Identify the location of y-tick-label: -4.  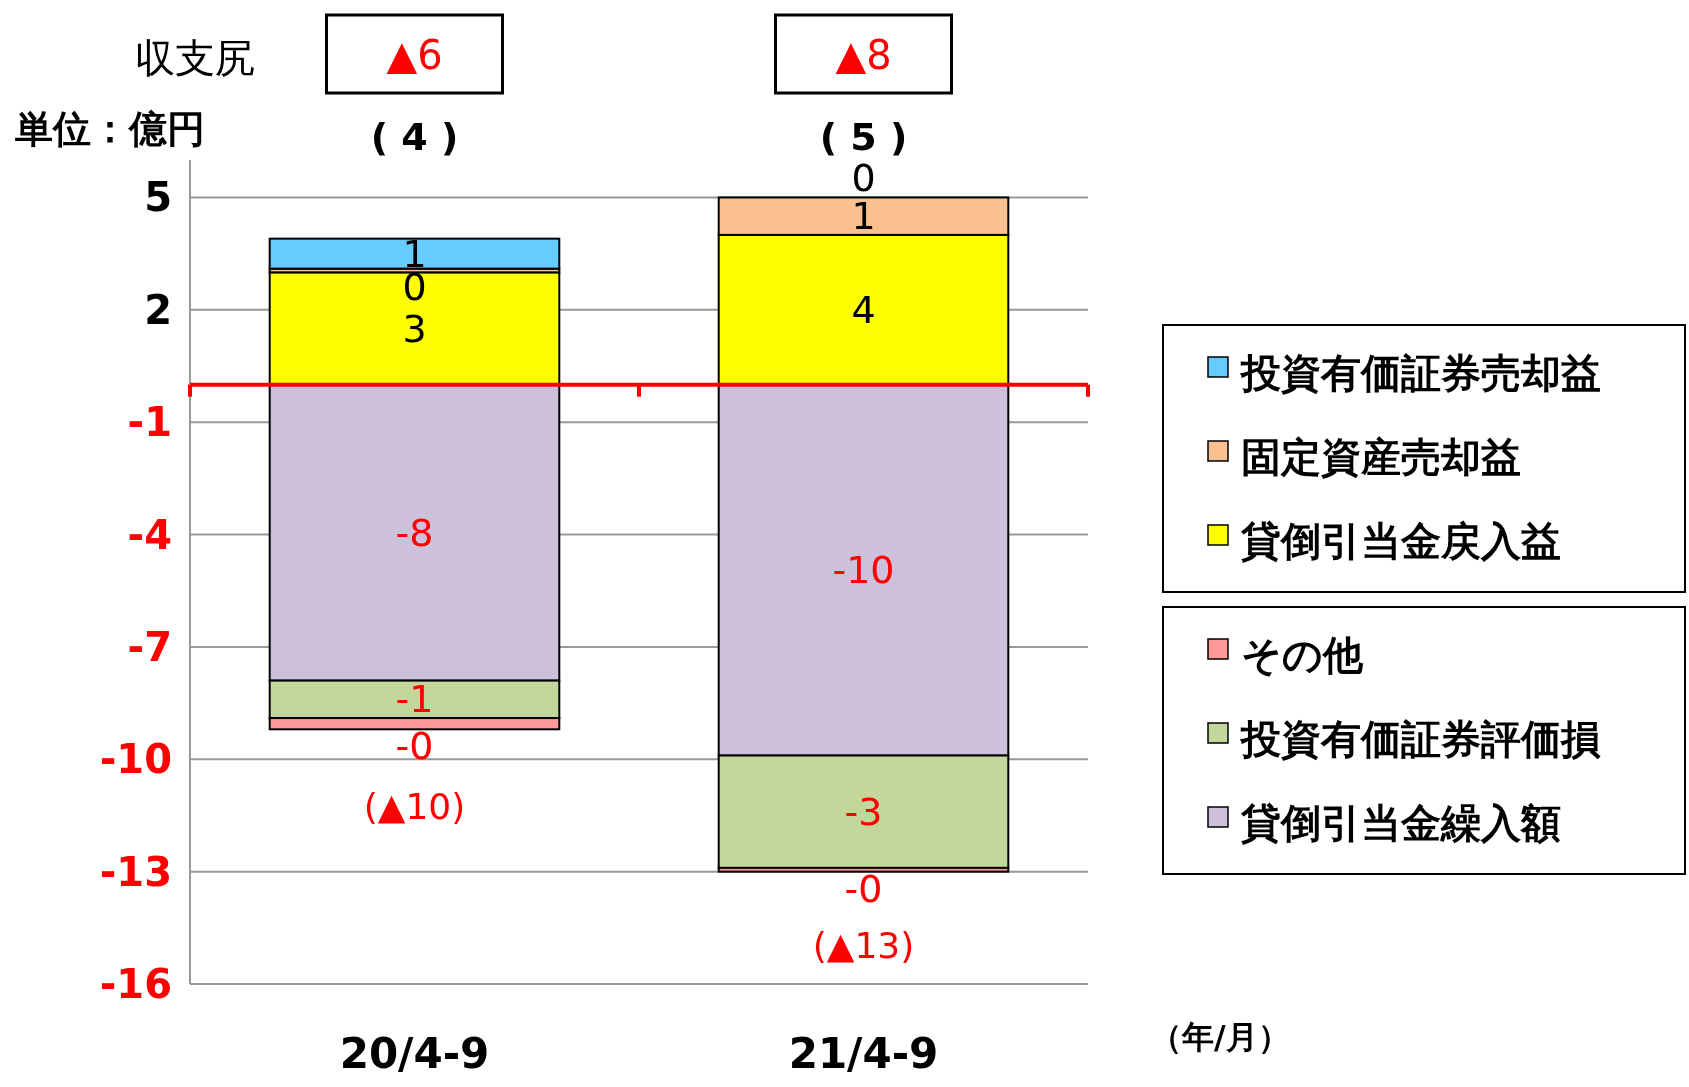
(149, 534).